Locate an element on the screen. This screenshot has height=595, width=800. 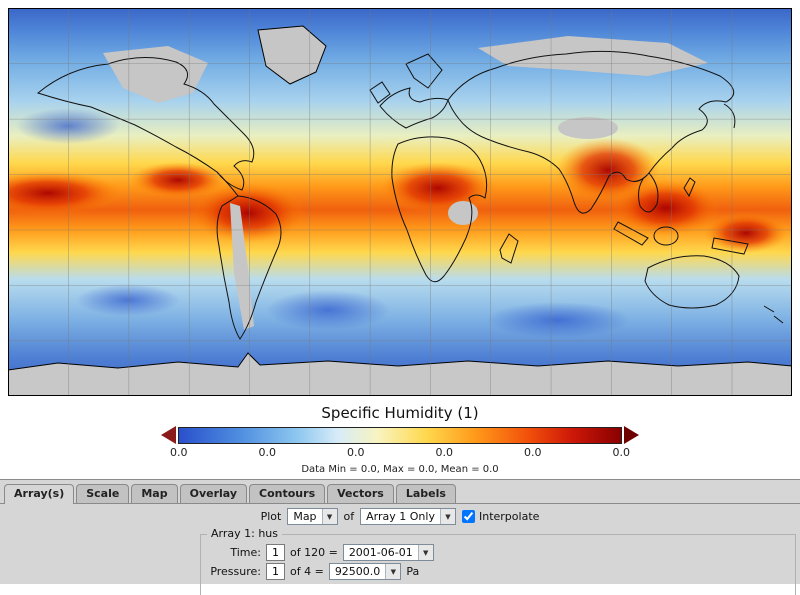
array1-title: Array 1: hus is located at coordinates (244, 533).